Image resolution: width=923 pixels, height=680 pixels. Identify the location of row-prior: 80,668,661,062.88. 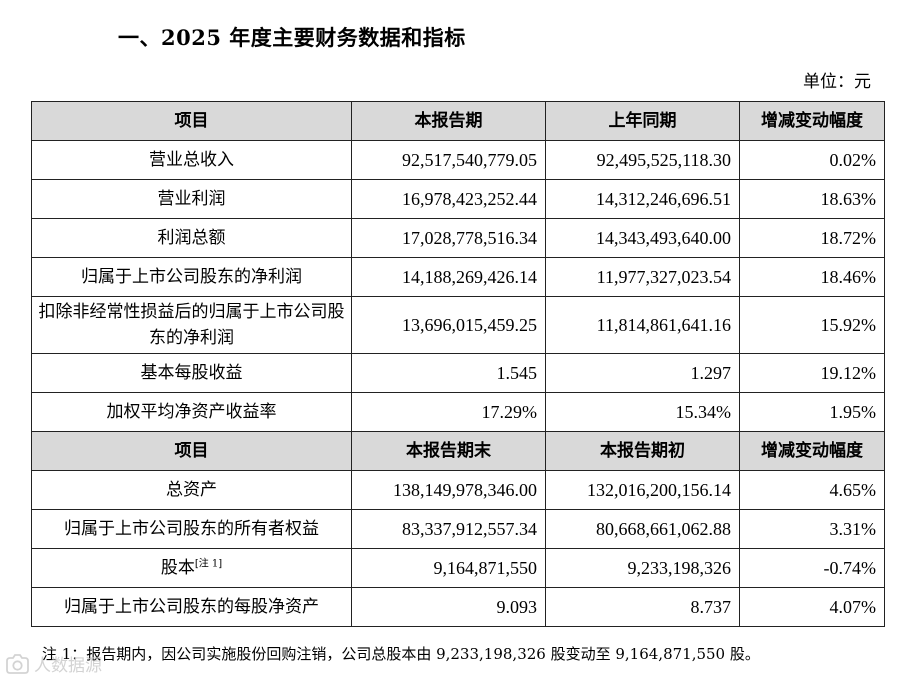
(642, 529).